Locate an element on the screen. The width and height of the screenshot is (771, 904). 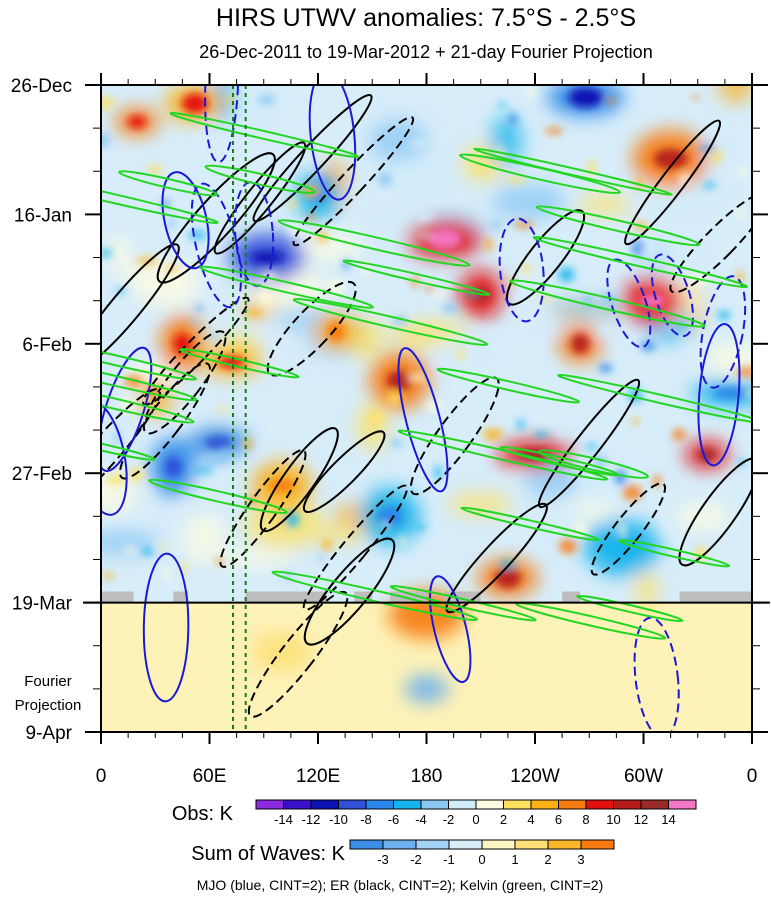
y-tick-label: 27-Feb is located at coordinates (42, 474).